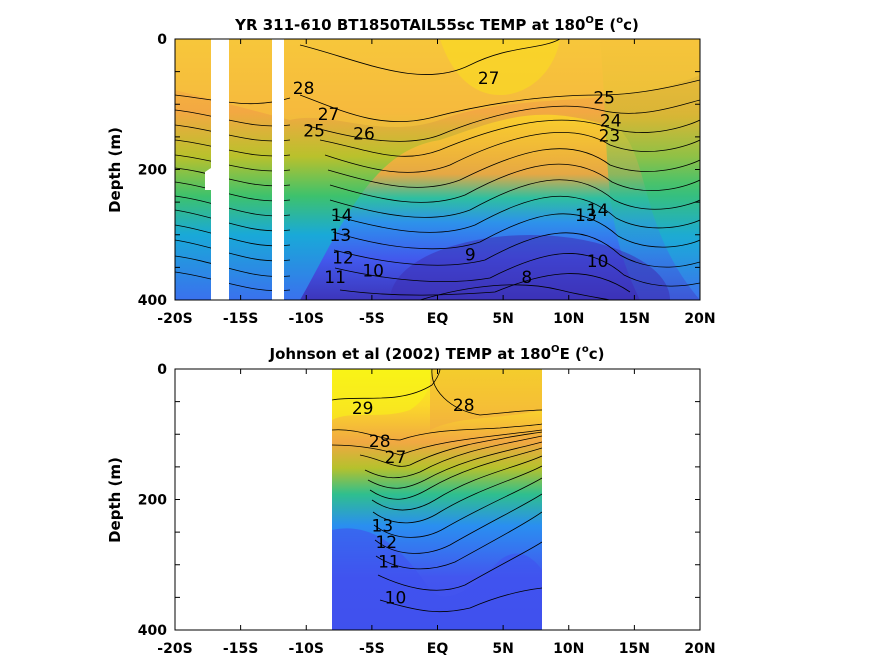 The image size is (875, 660). What do you see at coordinates (634, 648) in the screenshot?
I see `bottom-x-tick-label: 15N` at bounding box center [634, 648].